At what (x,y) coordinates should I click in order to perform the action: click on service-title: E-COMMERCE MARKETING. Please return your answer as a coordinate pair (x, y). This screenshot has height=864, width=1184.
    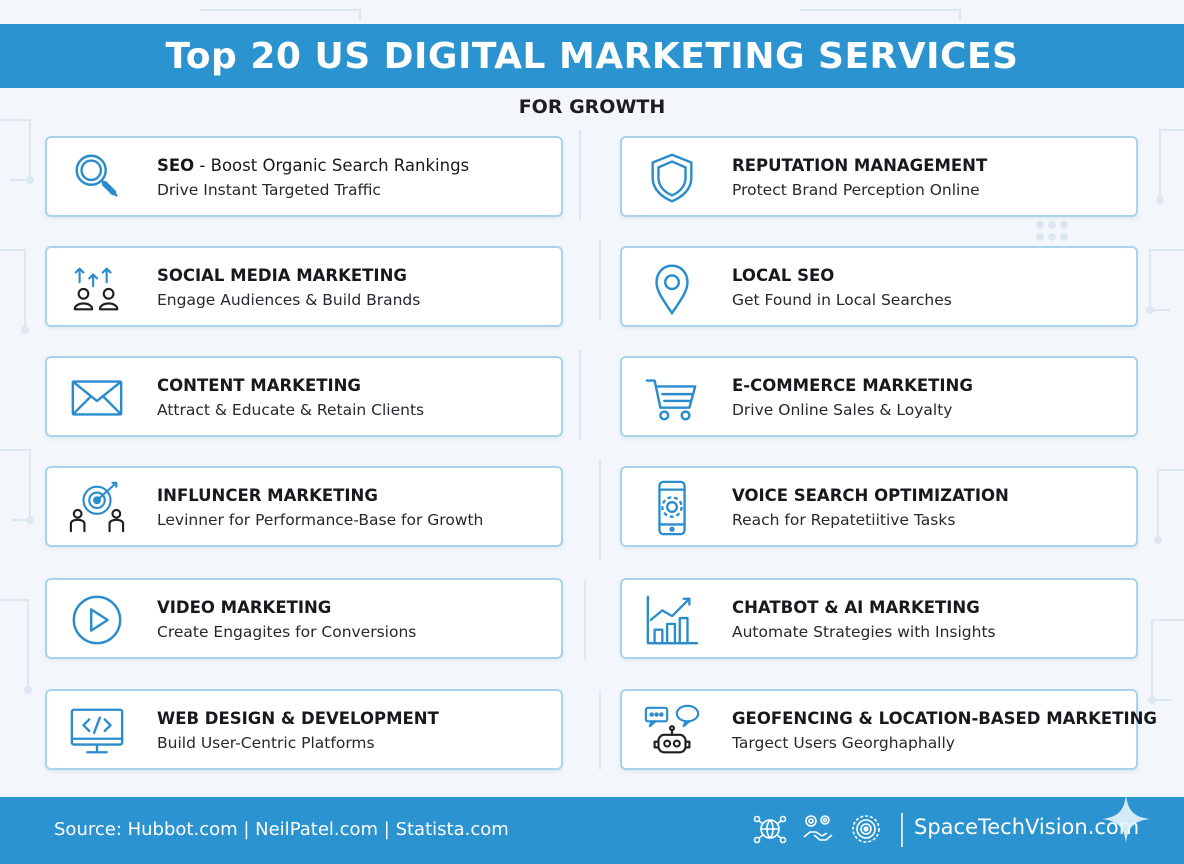
    Looking at the image, I should click on (852, 385).